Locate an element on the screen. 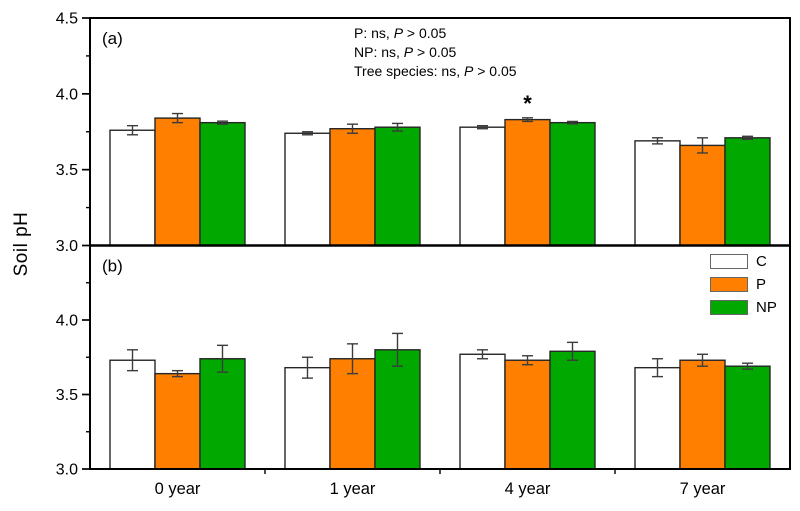 The image size is (800, 511). y-tick-label: 4.5 is located at coordinates (67, 19).